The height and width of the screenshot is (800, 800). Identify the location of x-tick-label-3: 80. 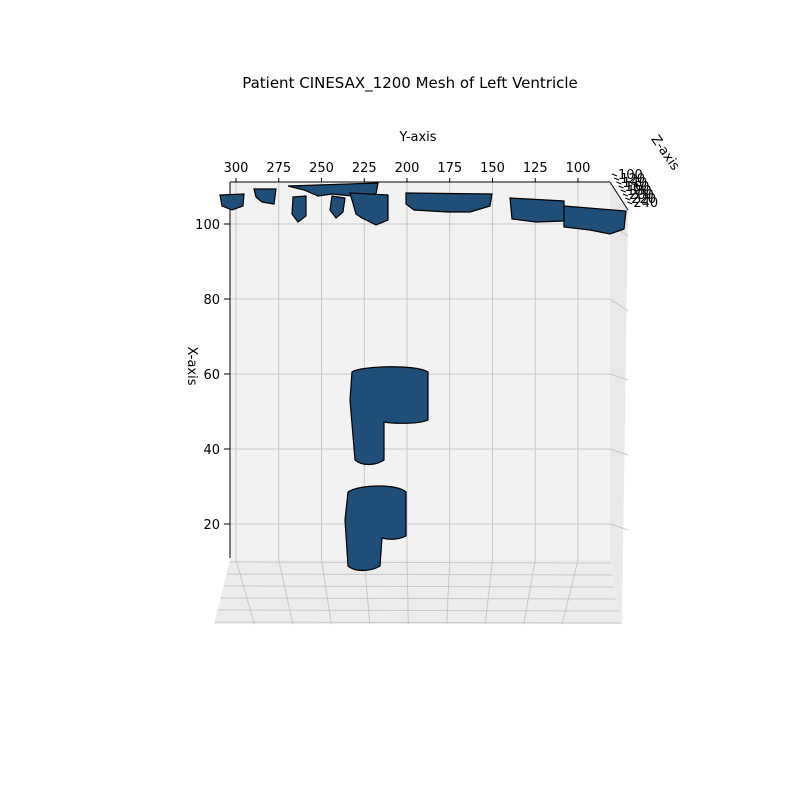
(211, 300).